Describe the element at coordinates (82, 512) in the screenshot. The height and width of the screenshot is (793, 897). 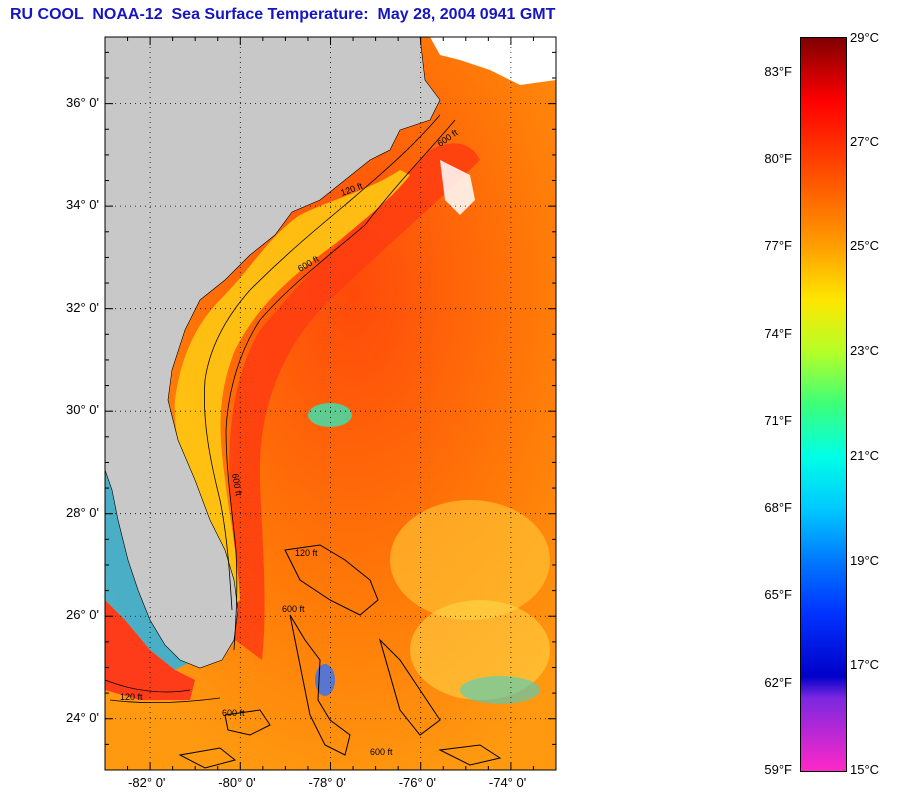
I see `latitude-label: 28° 0'` at that location.